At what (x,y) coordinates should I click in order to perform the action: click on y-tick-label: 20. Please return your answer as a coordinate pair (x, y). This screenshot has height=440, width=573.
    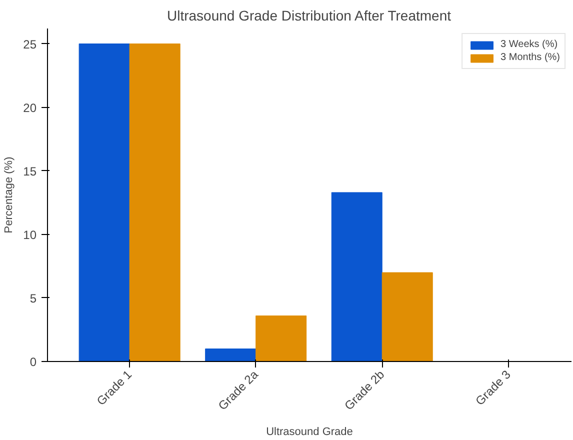
    Looking at the image, I should click on (30, 107).